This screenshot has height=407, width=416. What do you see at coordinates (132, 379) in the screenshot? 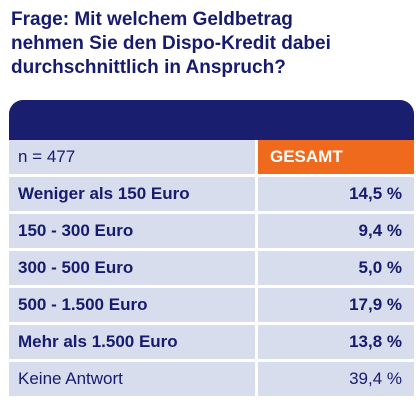
I see `row-label: Keine Antwort` at bounding box center [132, 379].